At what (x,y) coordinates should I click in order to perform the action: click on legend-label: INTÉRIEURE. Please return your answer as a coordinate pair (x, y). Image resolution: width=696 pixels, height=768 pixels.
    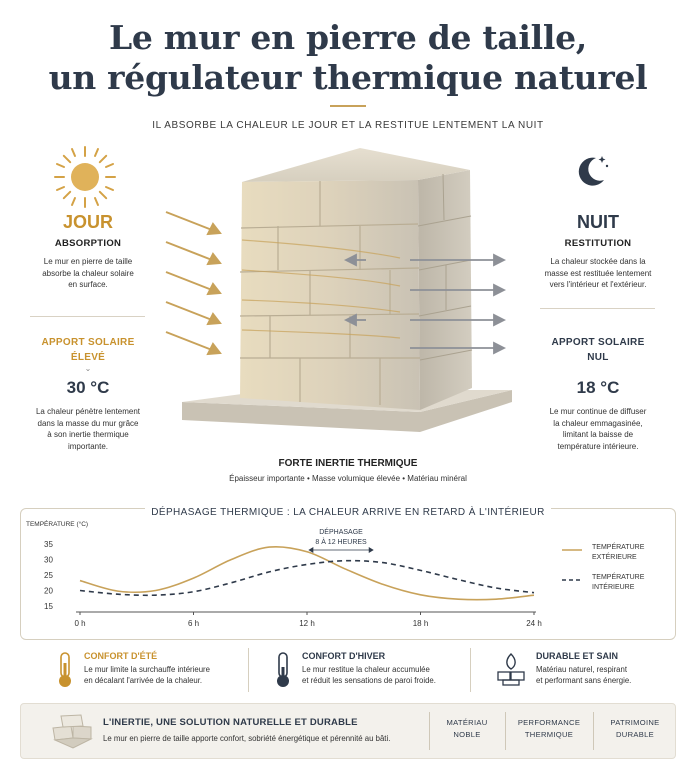
    Looking at the image, I should click on (613, 586).